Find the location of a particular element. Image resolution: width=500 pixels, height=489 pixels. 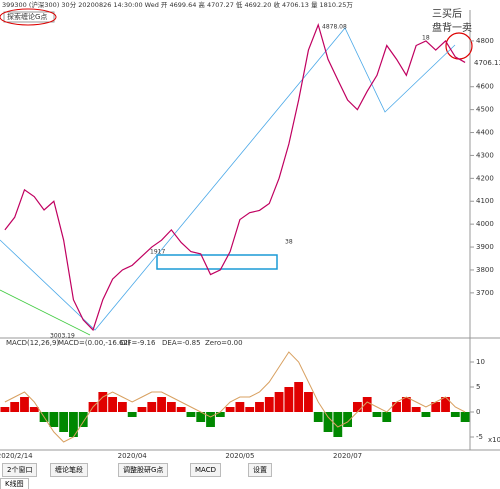

y-tick-label: 3800 is located at coordinates (485, 270).